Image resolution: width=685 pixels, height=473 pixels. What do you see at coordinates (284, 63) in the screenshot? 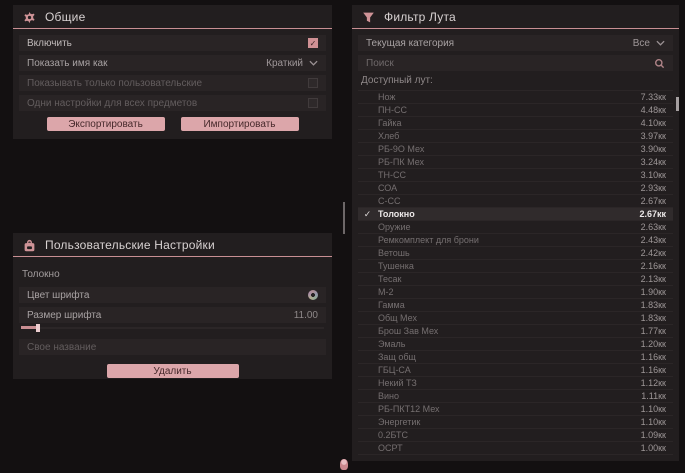
I see `name-display-value: Краткий` at bounding box center [284, 63].